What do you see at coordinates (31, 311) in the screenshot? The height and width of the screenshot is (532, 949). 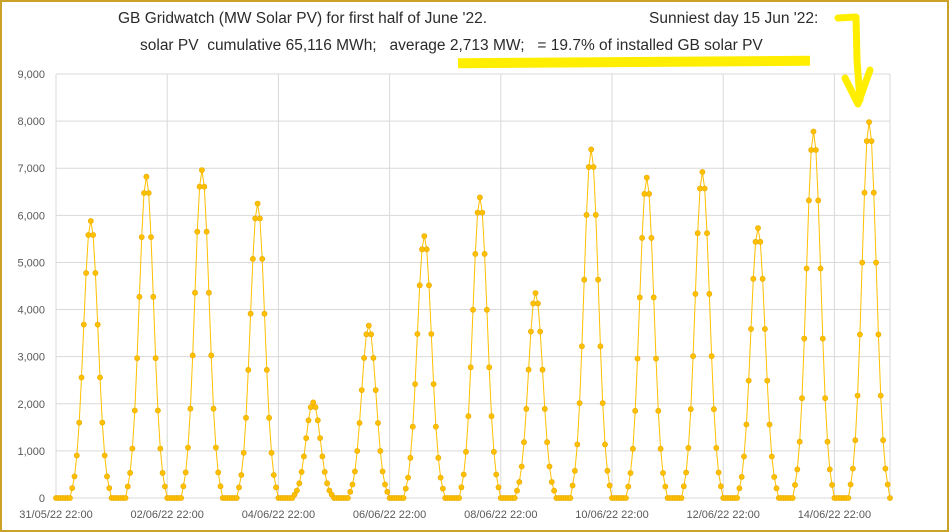 I see `y-tick-label: 4,000` at bounding box center [31, 311].